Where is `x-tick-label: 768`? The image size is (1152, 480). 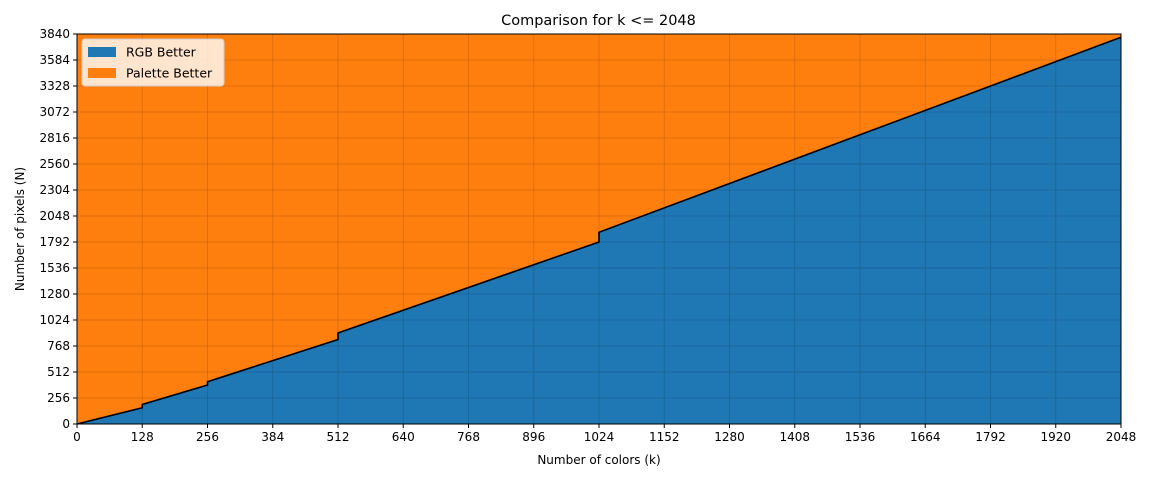
x-tick-label: 768 is located at coordinates (468, 437).